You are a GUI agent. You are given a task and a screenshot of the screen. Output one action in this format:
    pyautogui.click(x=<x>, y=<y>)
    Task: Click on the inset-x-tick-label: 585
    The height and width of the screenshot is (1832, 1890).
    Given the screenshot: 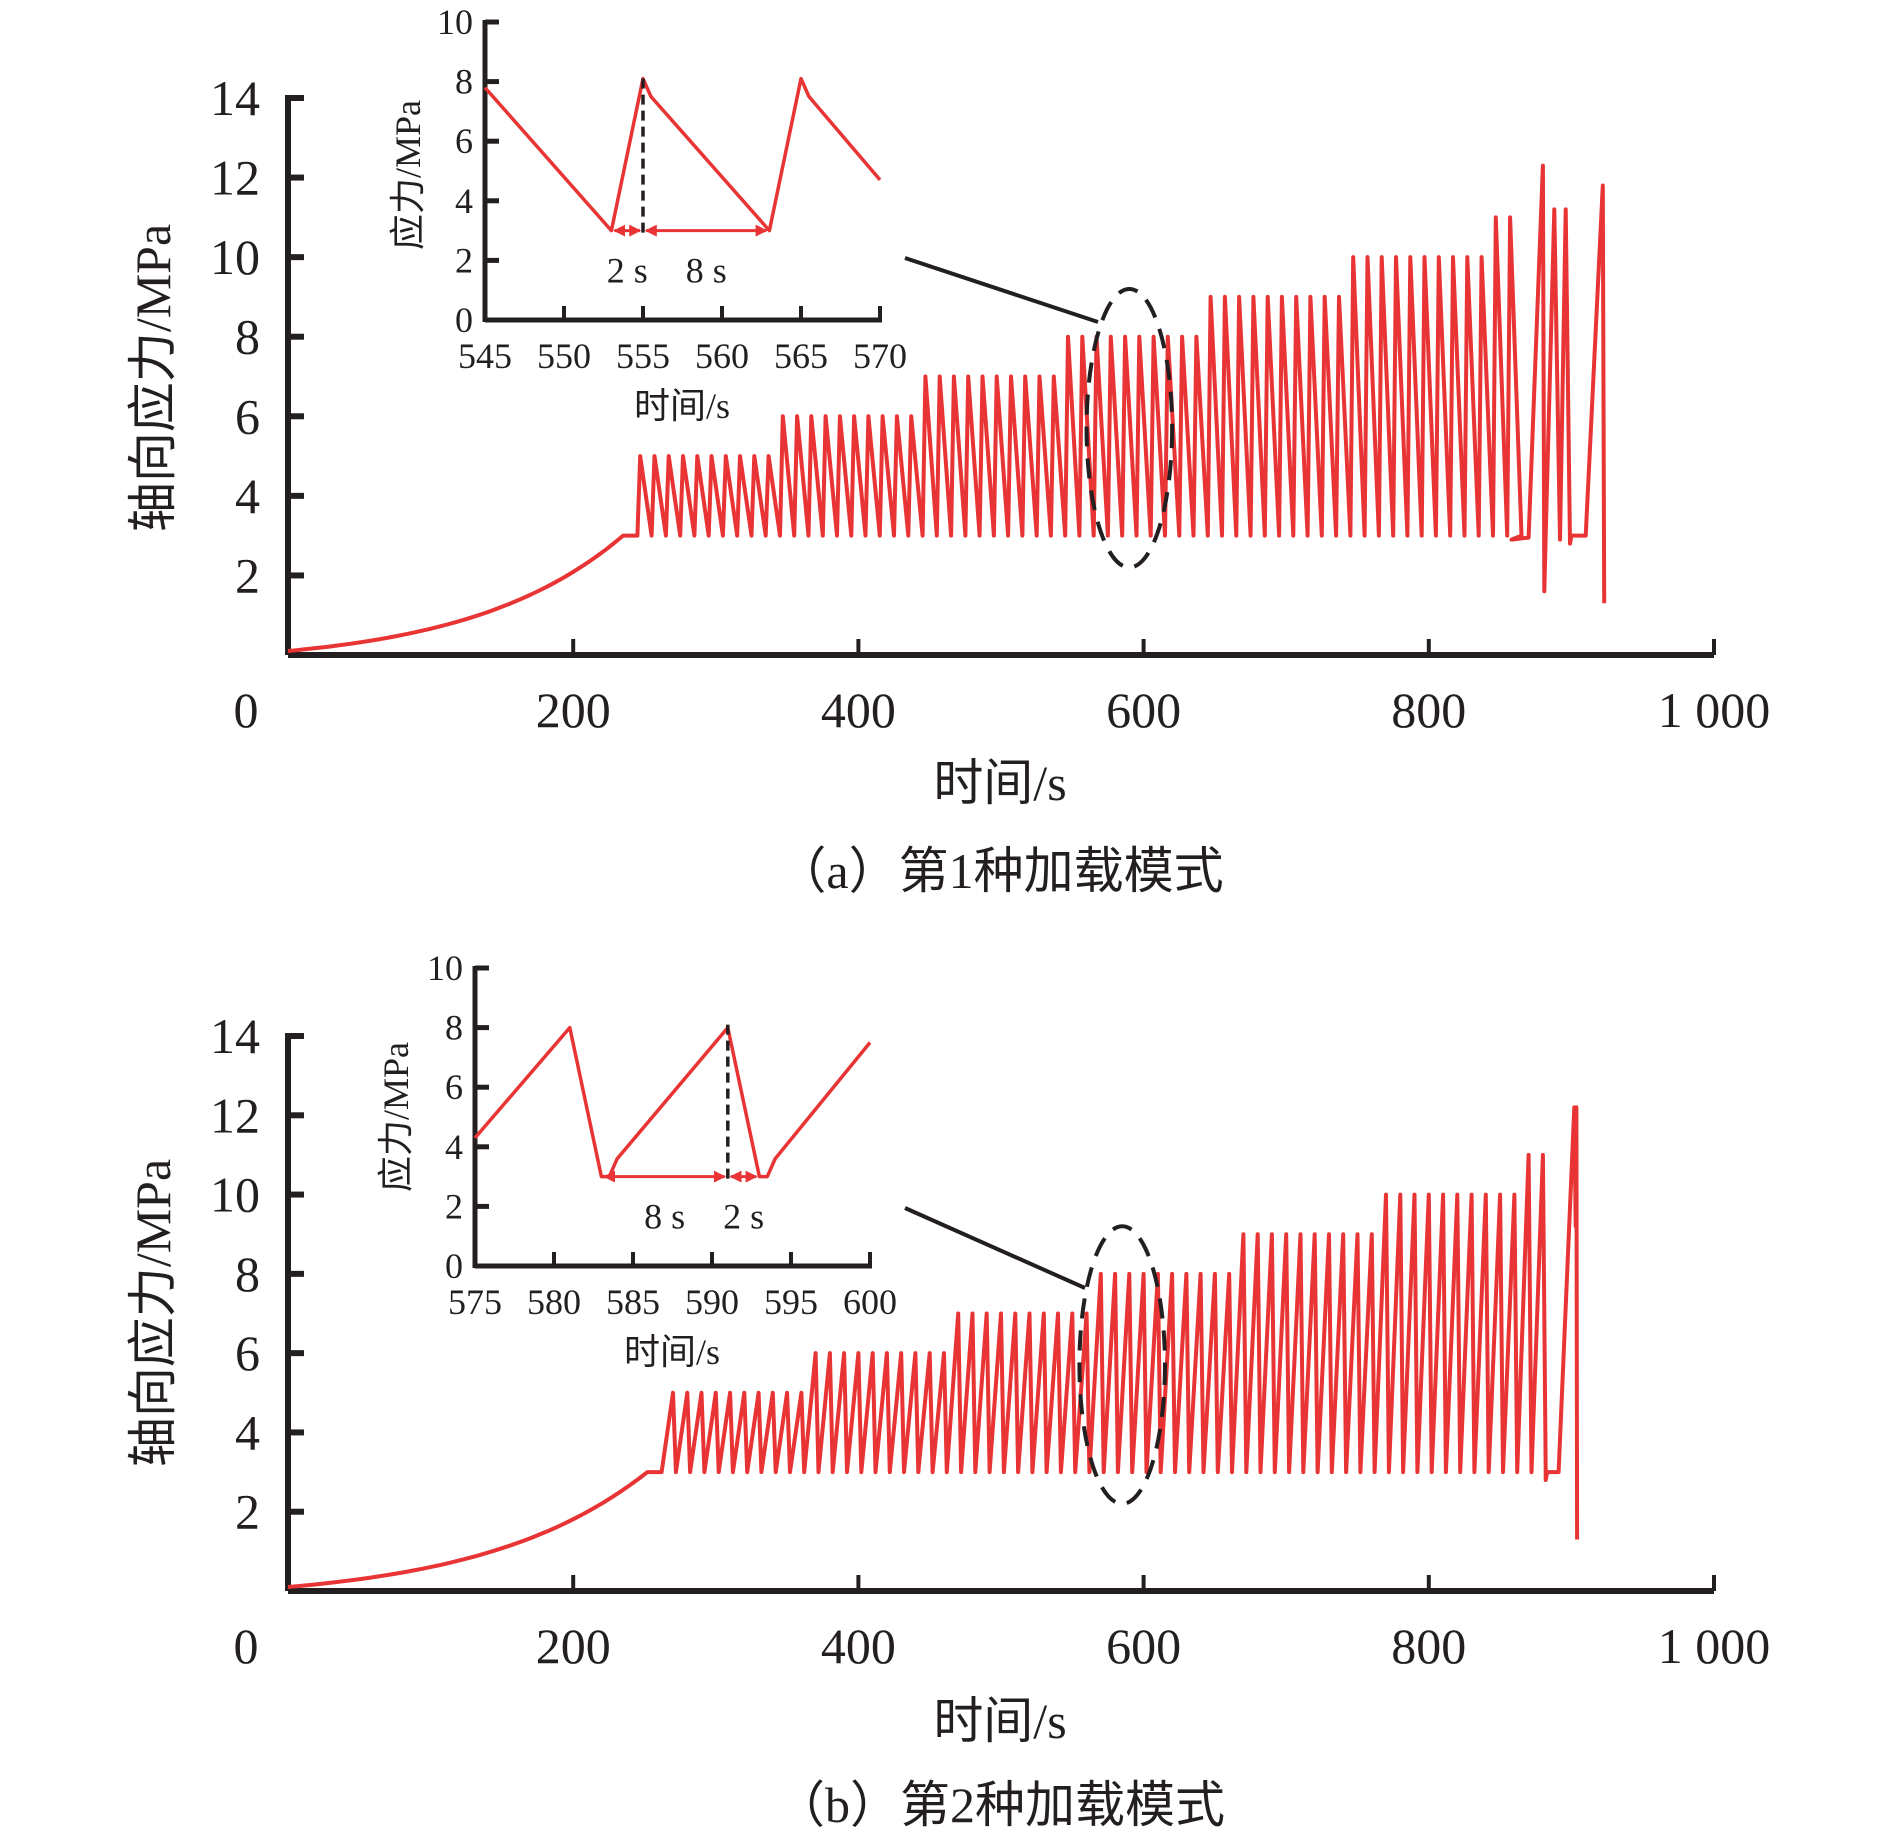 What is the action you would take?
    pyautogui.click(x=633, y=1302)
    